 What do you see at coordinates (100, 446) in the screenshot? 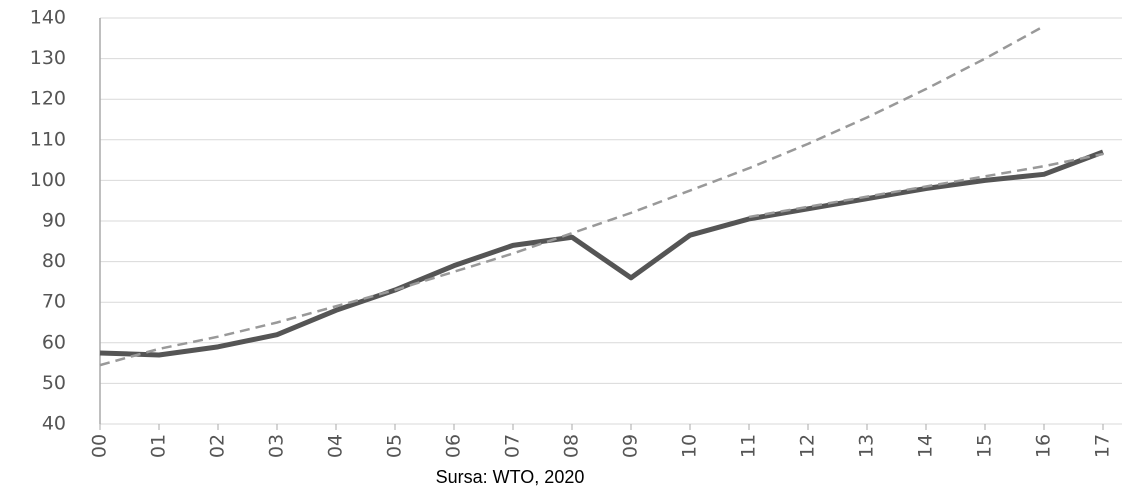
I see `x-tick-label: 00` at bounding box center [100, 446].